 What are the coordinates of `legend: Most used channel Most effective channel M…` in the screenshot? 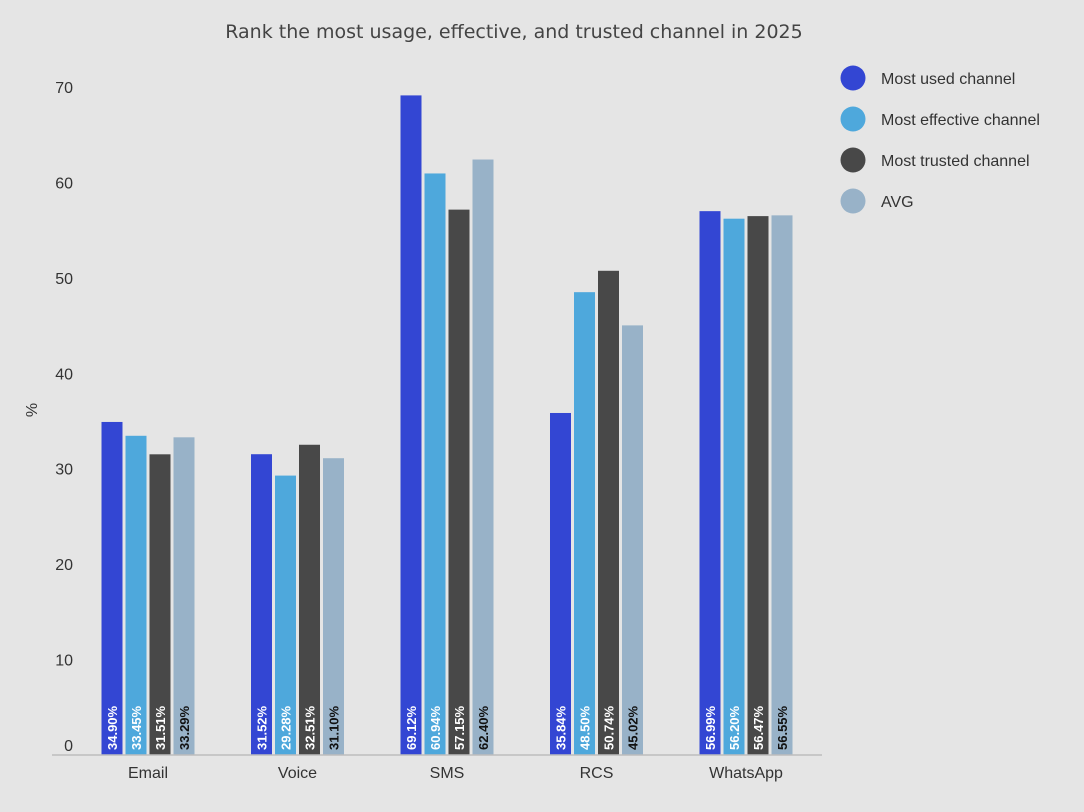 It's located at (940, 139).